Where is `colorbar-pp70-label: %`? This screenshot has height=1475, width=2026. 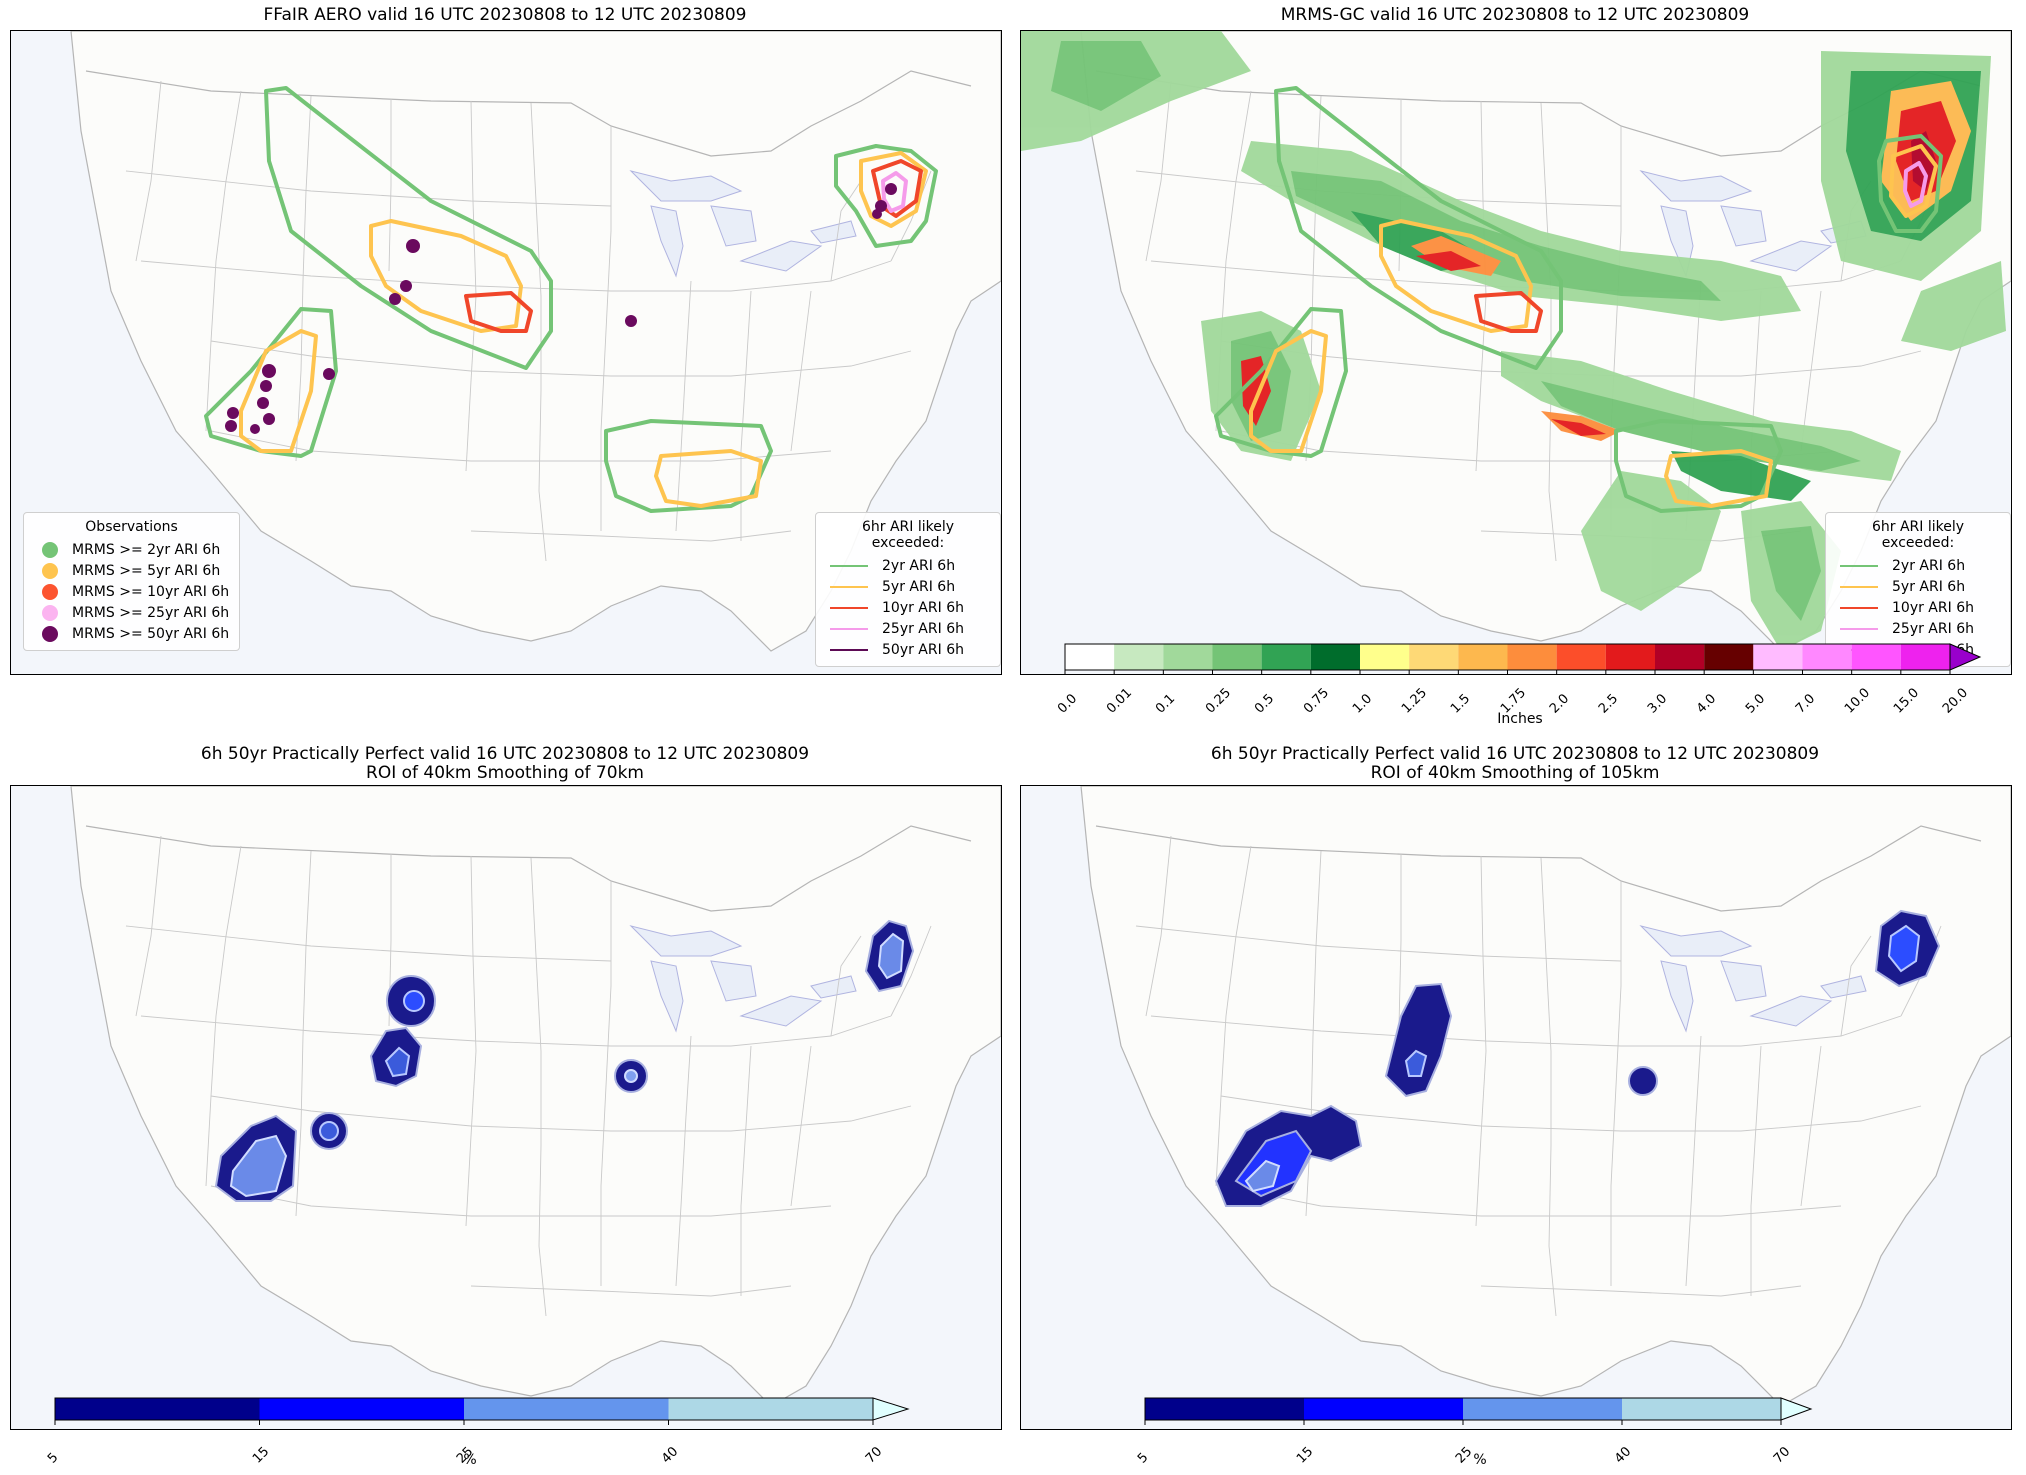 colorbar-pp70-label: % is located at coordinates (470, 1460).